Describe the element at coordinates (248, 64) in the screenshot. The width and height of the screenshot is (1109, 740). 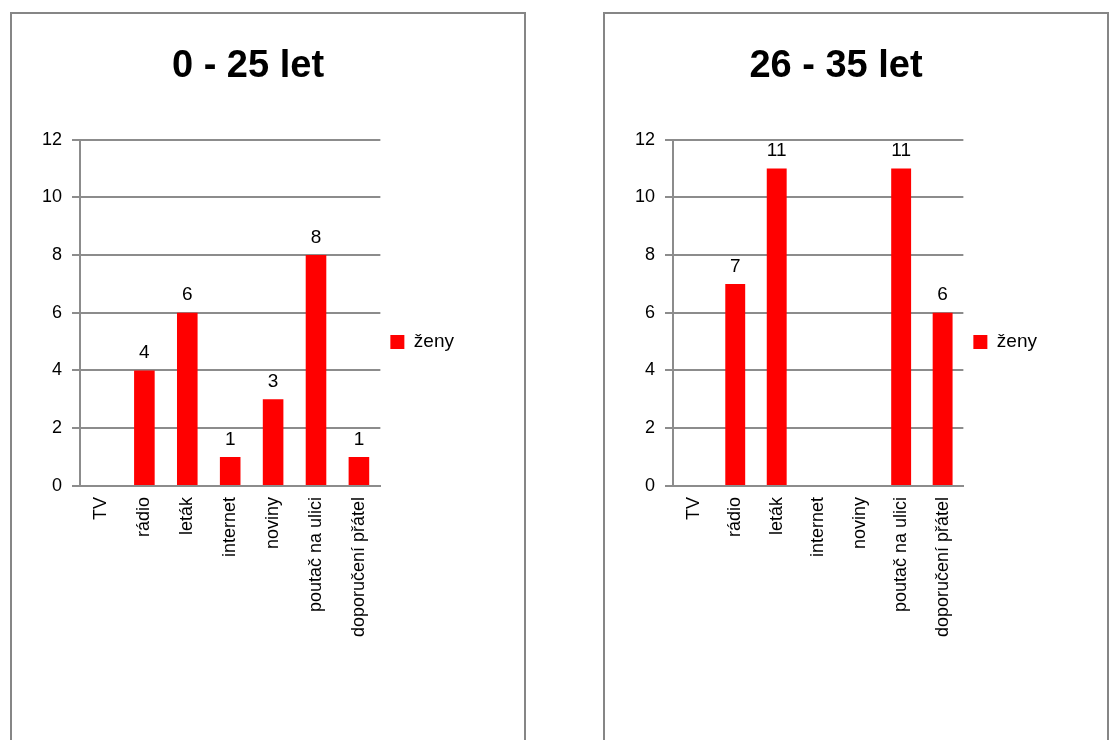
I see `chart-title: 0 - 25 let` at that location.